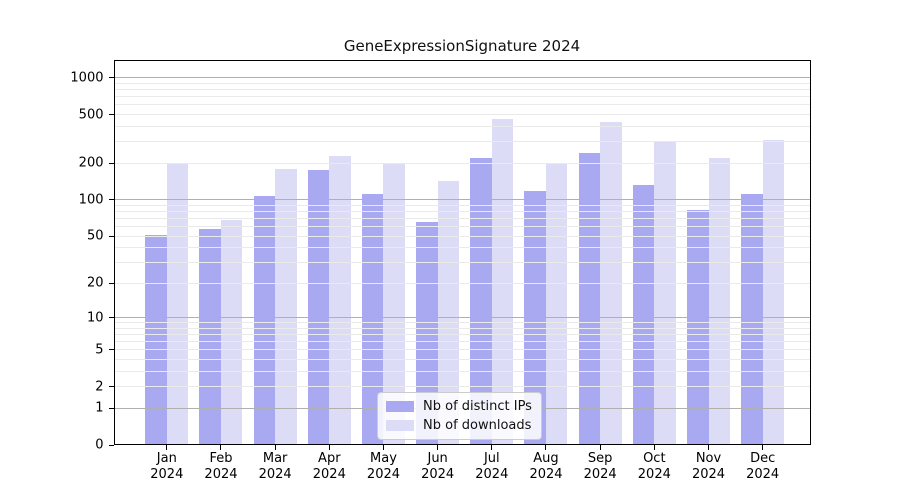 This screenshot has height=500, width=900. Describe the element at coordinates (589, 299) in the screenshot. I see `bar-distinct-ips-sep` at that location.